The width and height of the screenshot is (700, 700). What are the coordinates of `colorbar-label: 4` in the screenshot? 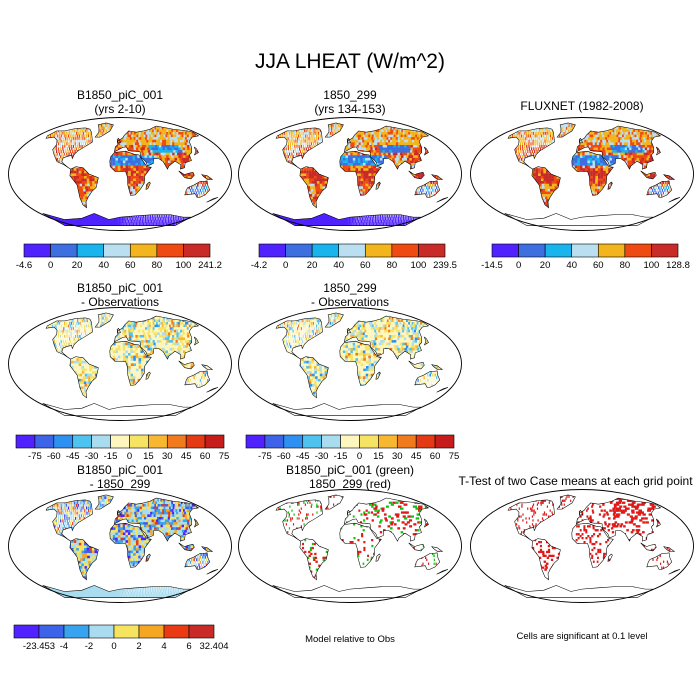 It's located at (163, 646).